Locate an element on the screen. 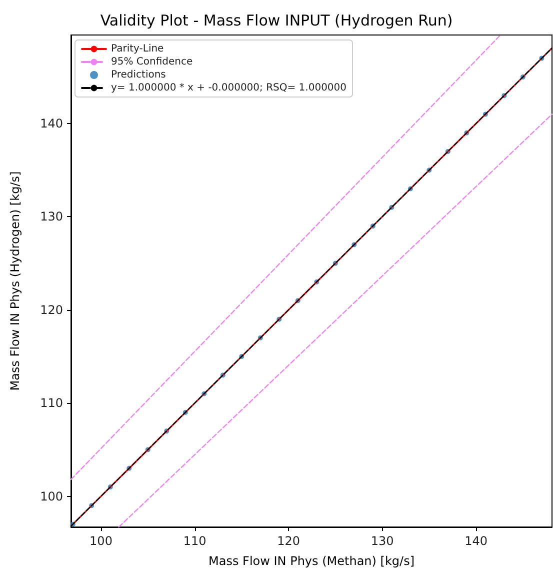  legend-label: 95% Confidence is located at coordinates (152, 62).